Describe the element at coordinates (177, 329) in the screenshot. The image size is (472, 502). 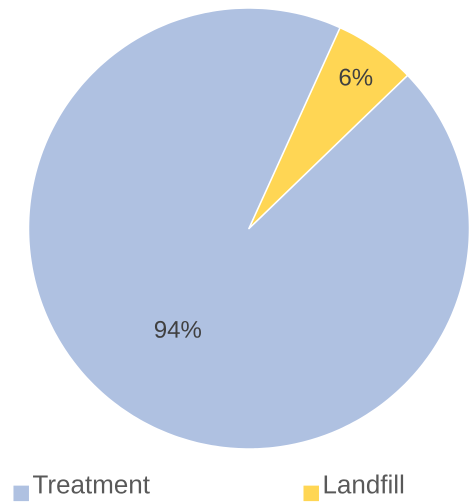
I see `data-label: 94%` at that location.